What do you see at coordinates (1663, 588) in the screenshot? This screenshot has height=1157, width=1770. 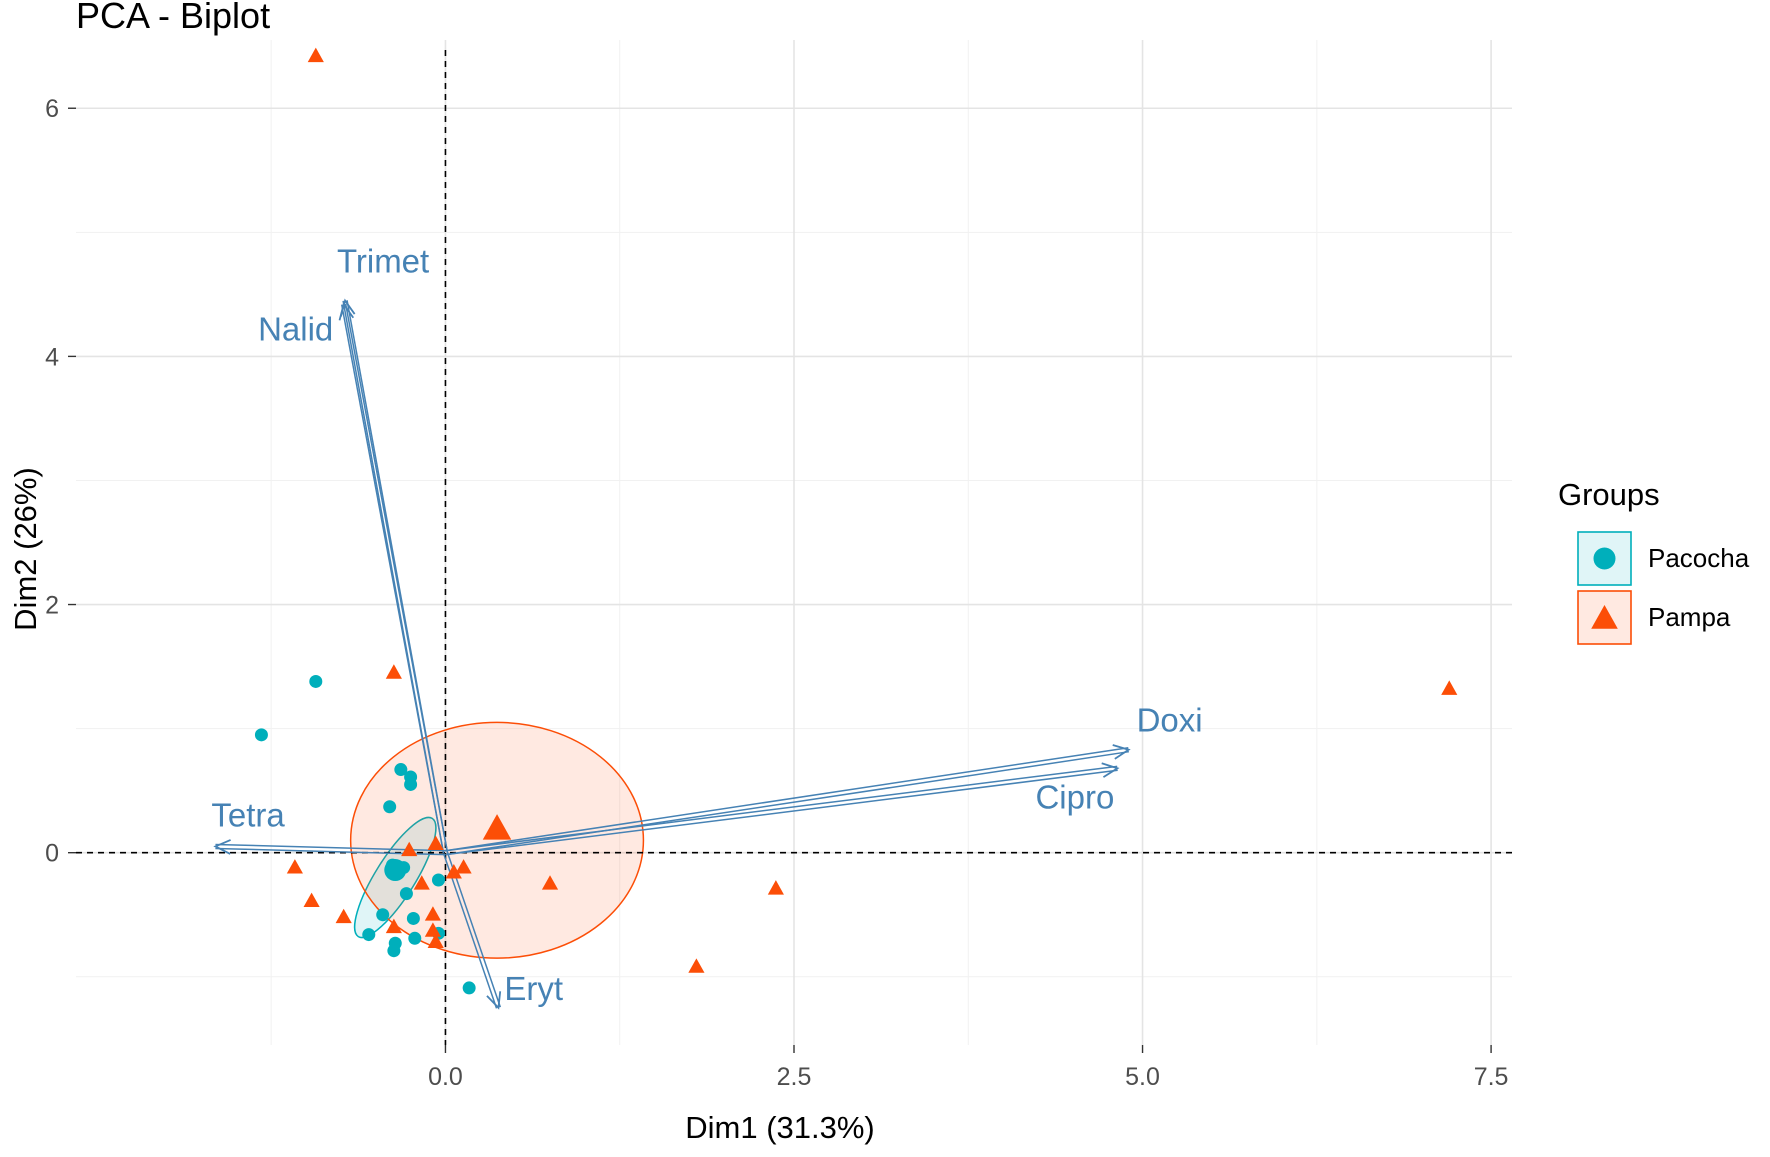 I see `legend-entries: Pacocha Pampa` at bounding box center [1663, 588].